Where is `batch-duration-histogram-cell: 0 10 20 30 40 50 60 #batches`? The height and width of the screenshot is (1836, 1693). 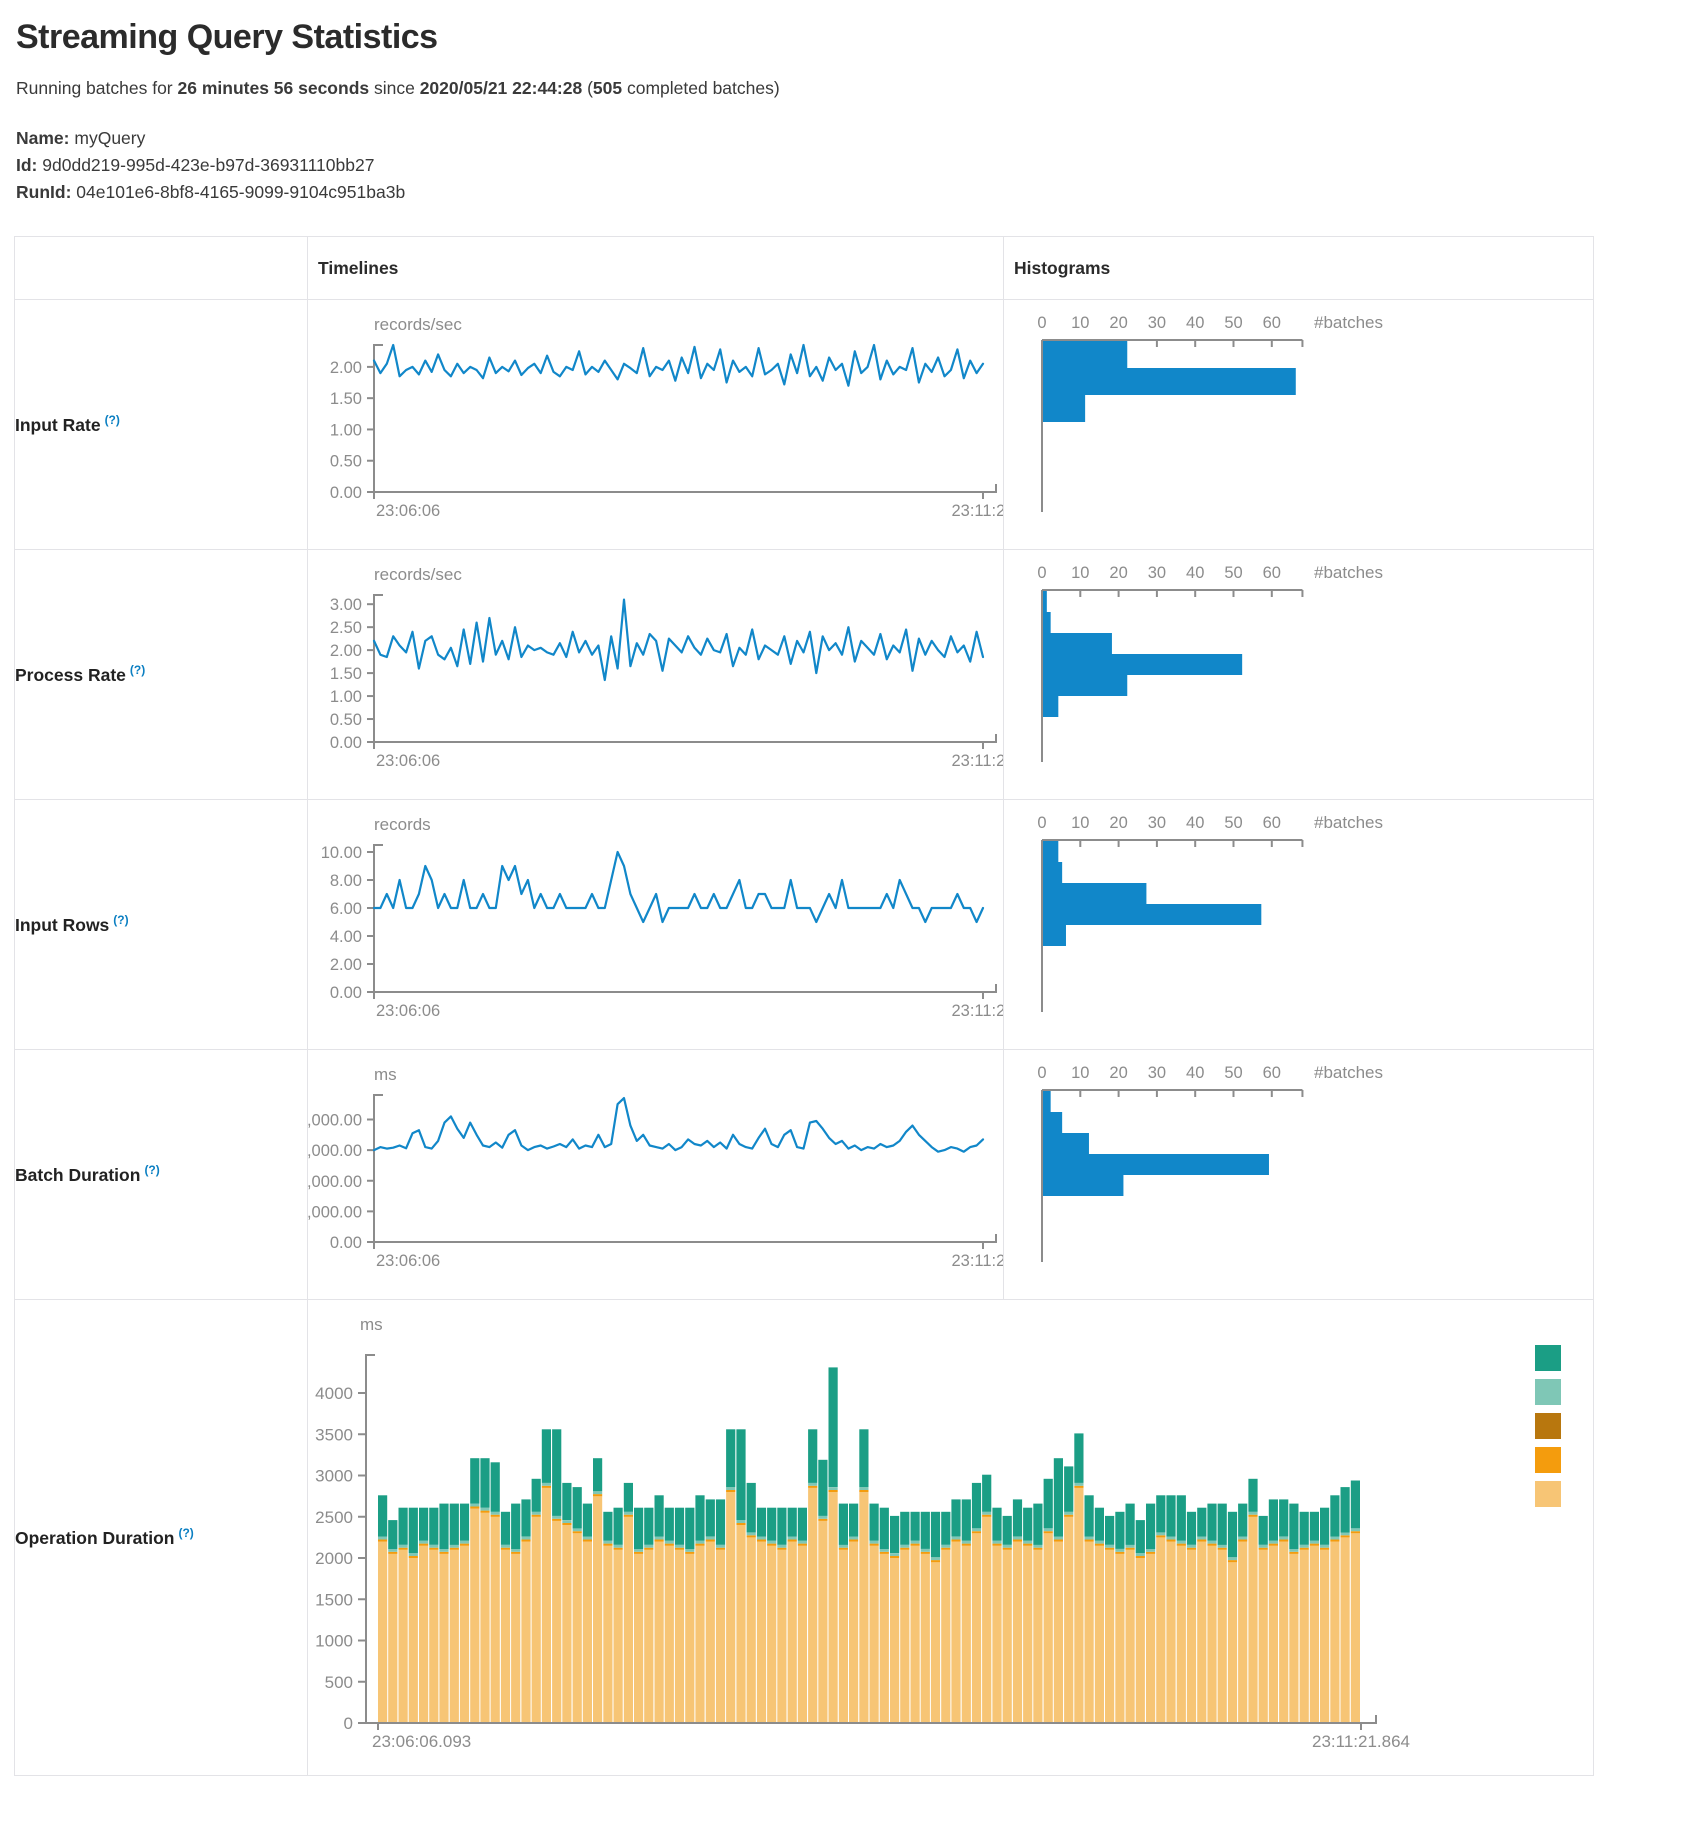
batch-duration-histogram-cell: 0 10 20 30 40 50 60 #batches is located at coordinates (1298, 1174).